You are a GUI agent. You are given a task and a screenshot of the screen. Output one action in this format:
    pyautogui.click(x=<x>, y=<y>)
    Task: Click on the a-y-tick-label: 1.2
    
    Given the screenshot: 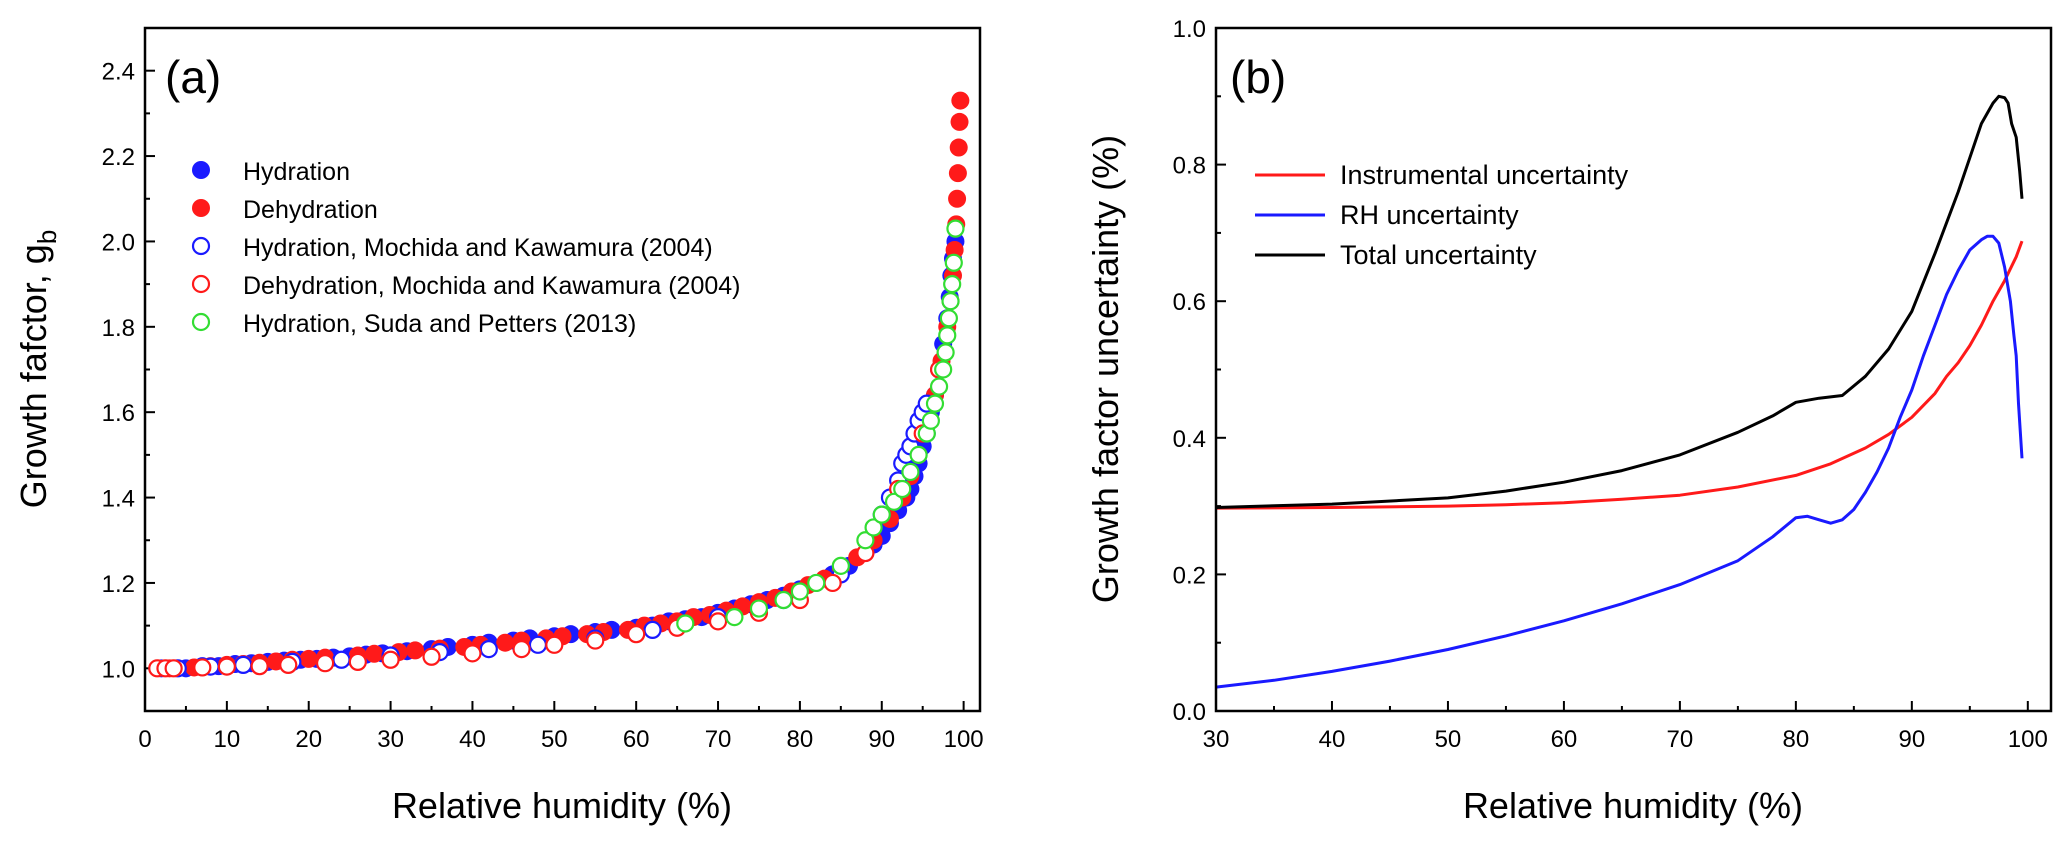 What is the action you would take?
    pyautogui.click(x=118, y=584)
    